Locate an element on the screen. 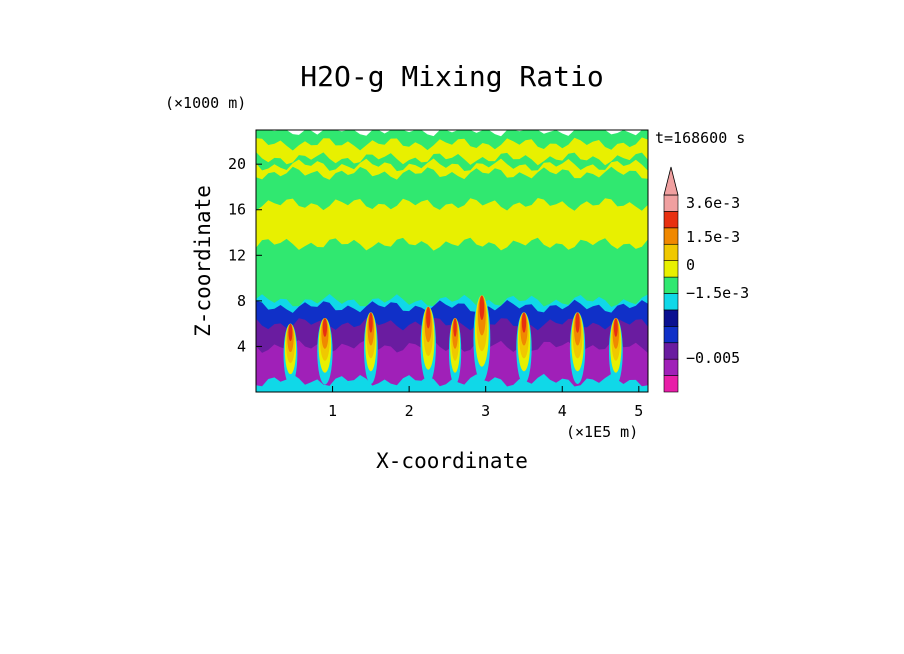 This screenshot has height=654, width=904. x-tick-label: 1 is located at coordinates (332, 411).